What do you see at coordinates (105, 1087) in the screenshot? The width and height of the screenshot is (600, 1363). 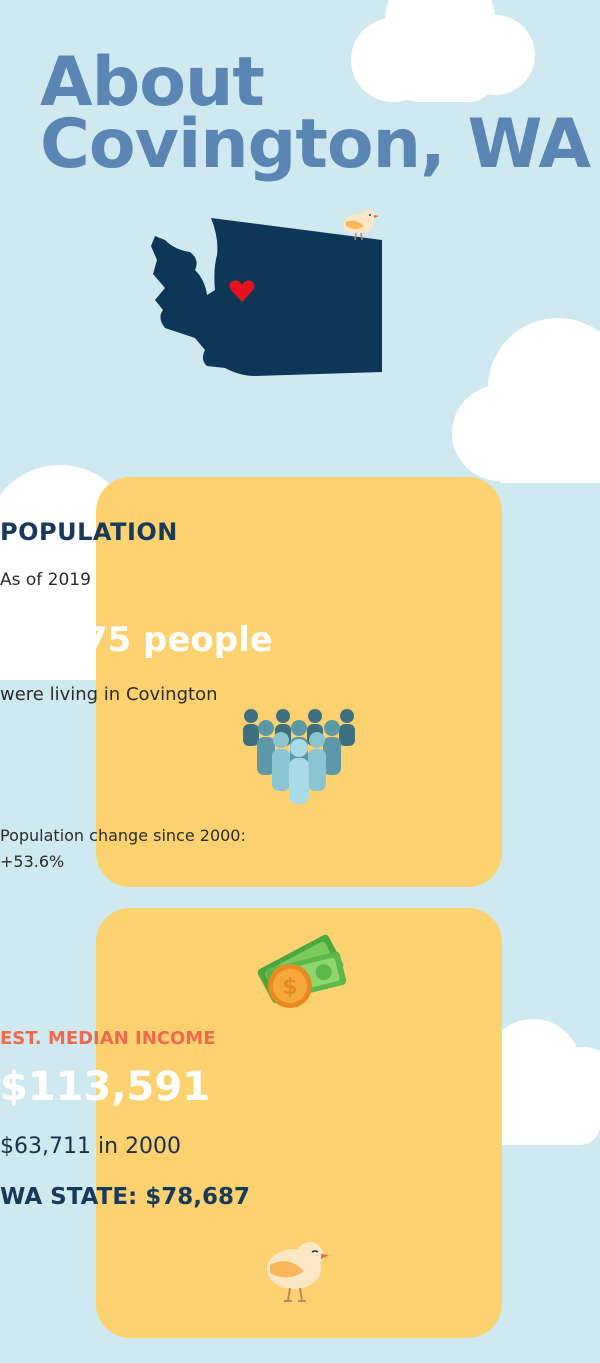 I see `income-value: $113,591` at bounding box center [105, 1087].